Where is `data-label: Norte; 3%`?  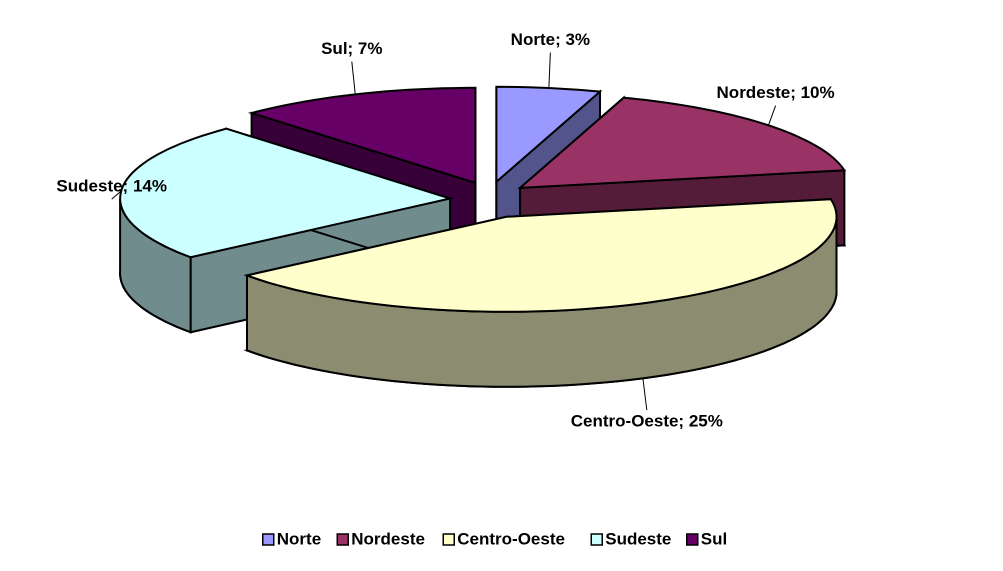 data-label: Norte; 3% is located at coordinates (550, 39).